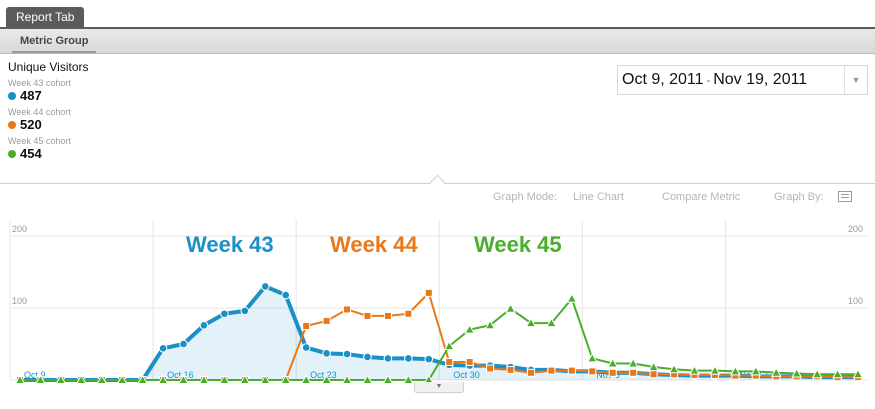 The height and width of the screenshot is (409, 875). Describe the element at coordinates (518, 244) in the screenshot. I see `series-annotation: Week 45` at that location.